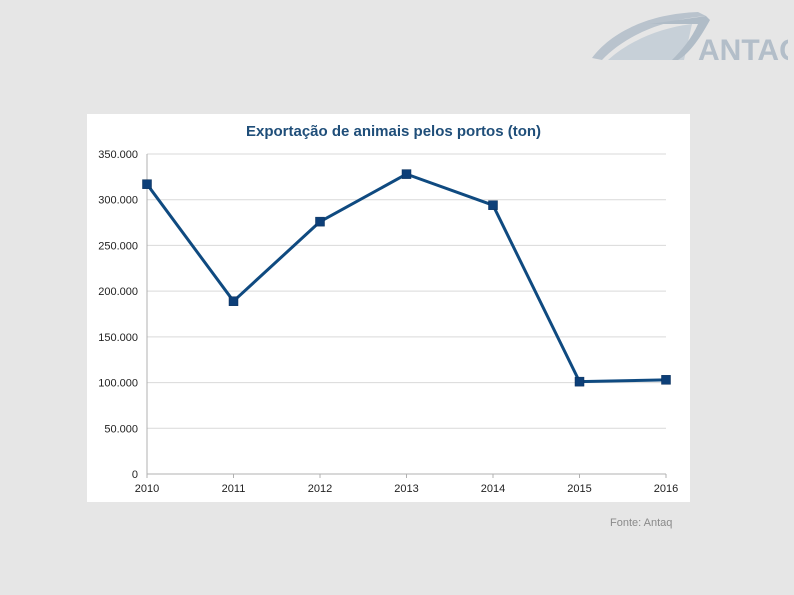 The image size is (794, 595). Describe the element at coordinates (693, 39) in the screenshot. I see `antaq-logo-graphic: ANTAQ` at that location.